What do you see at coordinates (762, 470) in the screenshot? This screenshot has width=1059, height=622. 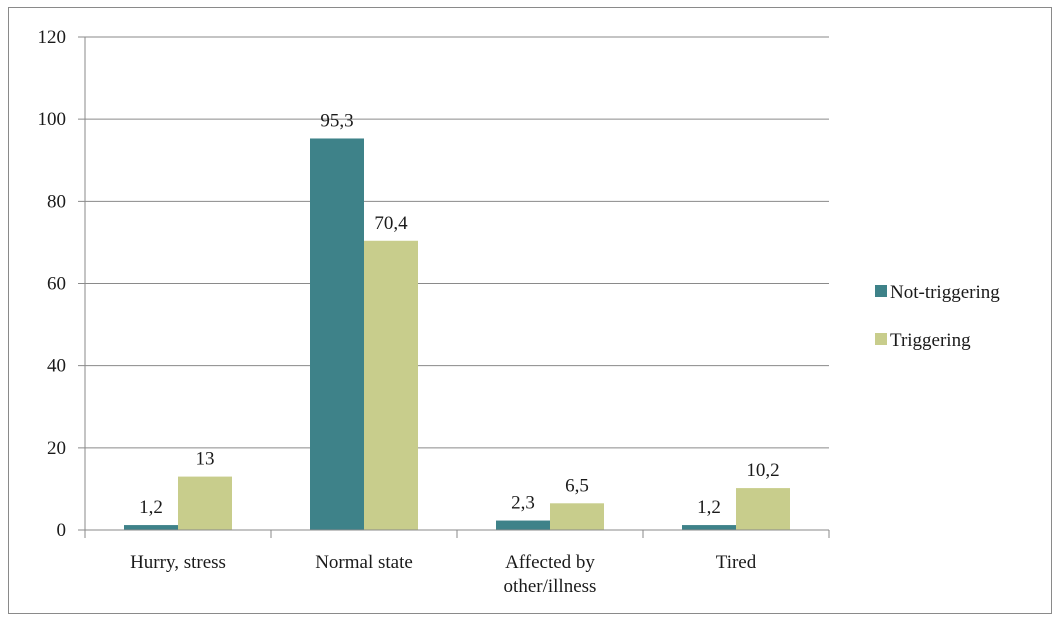 I see `data-label: 10,2` at bounding box center [762, 470].